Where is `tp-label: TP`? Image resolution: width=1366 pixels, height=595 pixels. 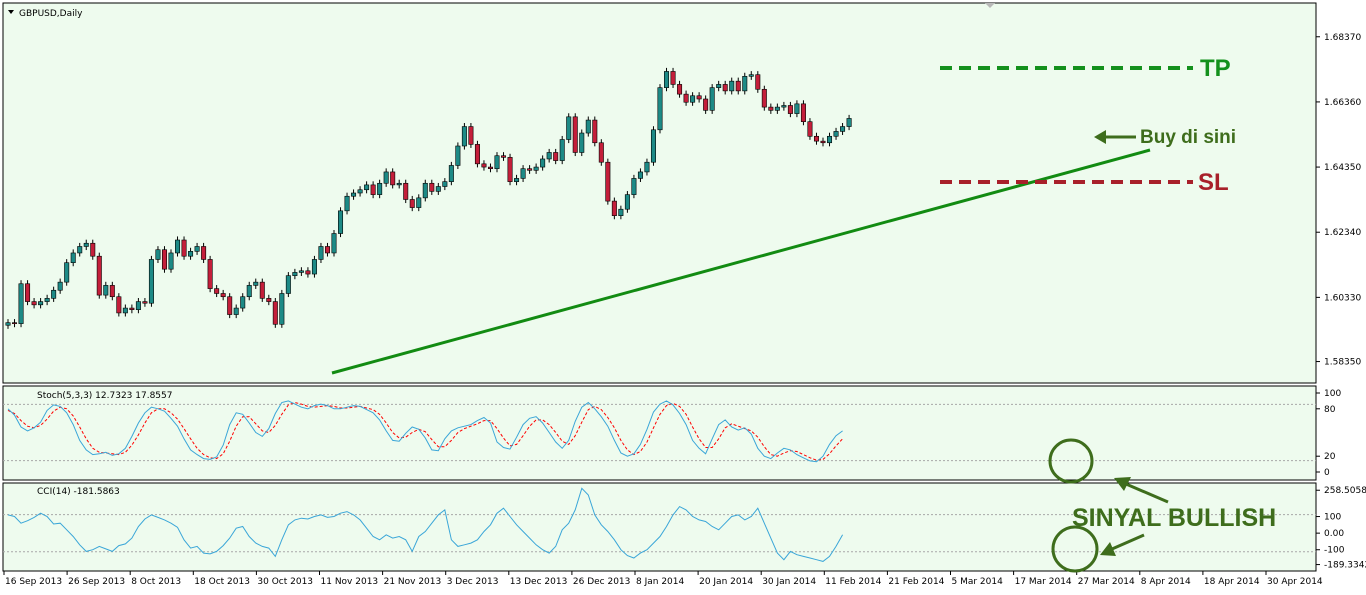
tp-label: TP is located at coordinates (1215, 68).